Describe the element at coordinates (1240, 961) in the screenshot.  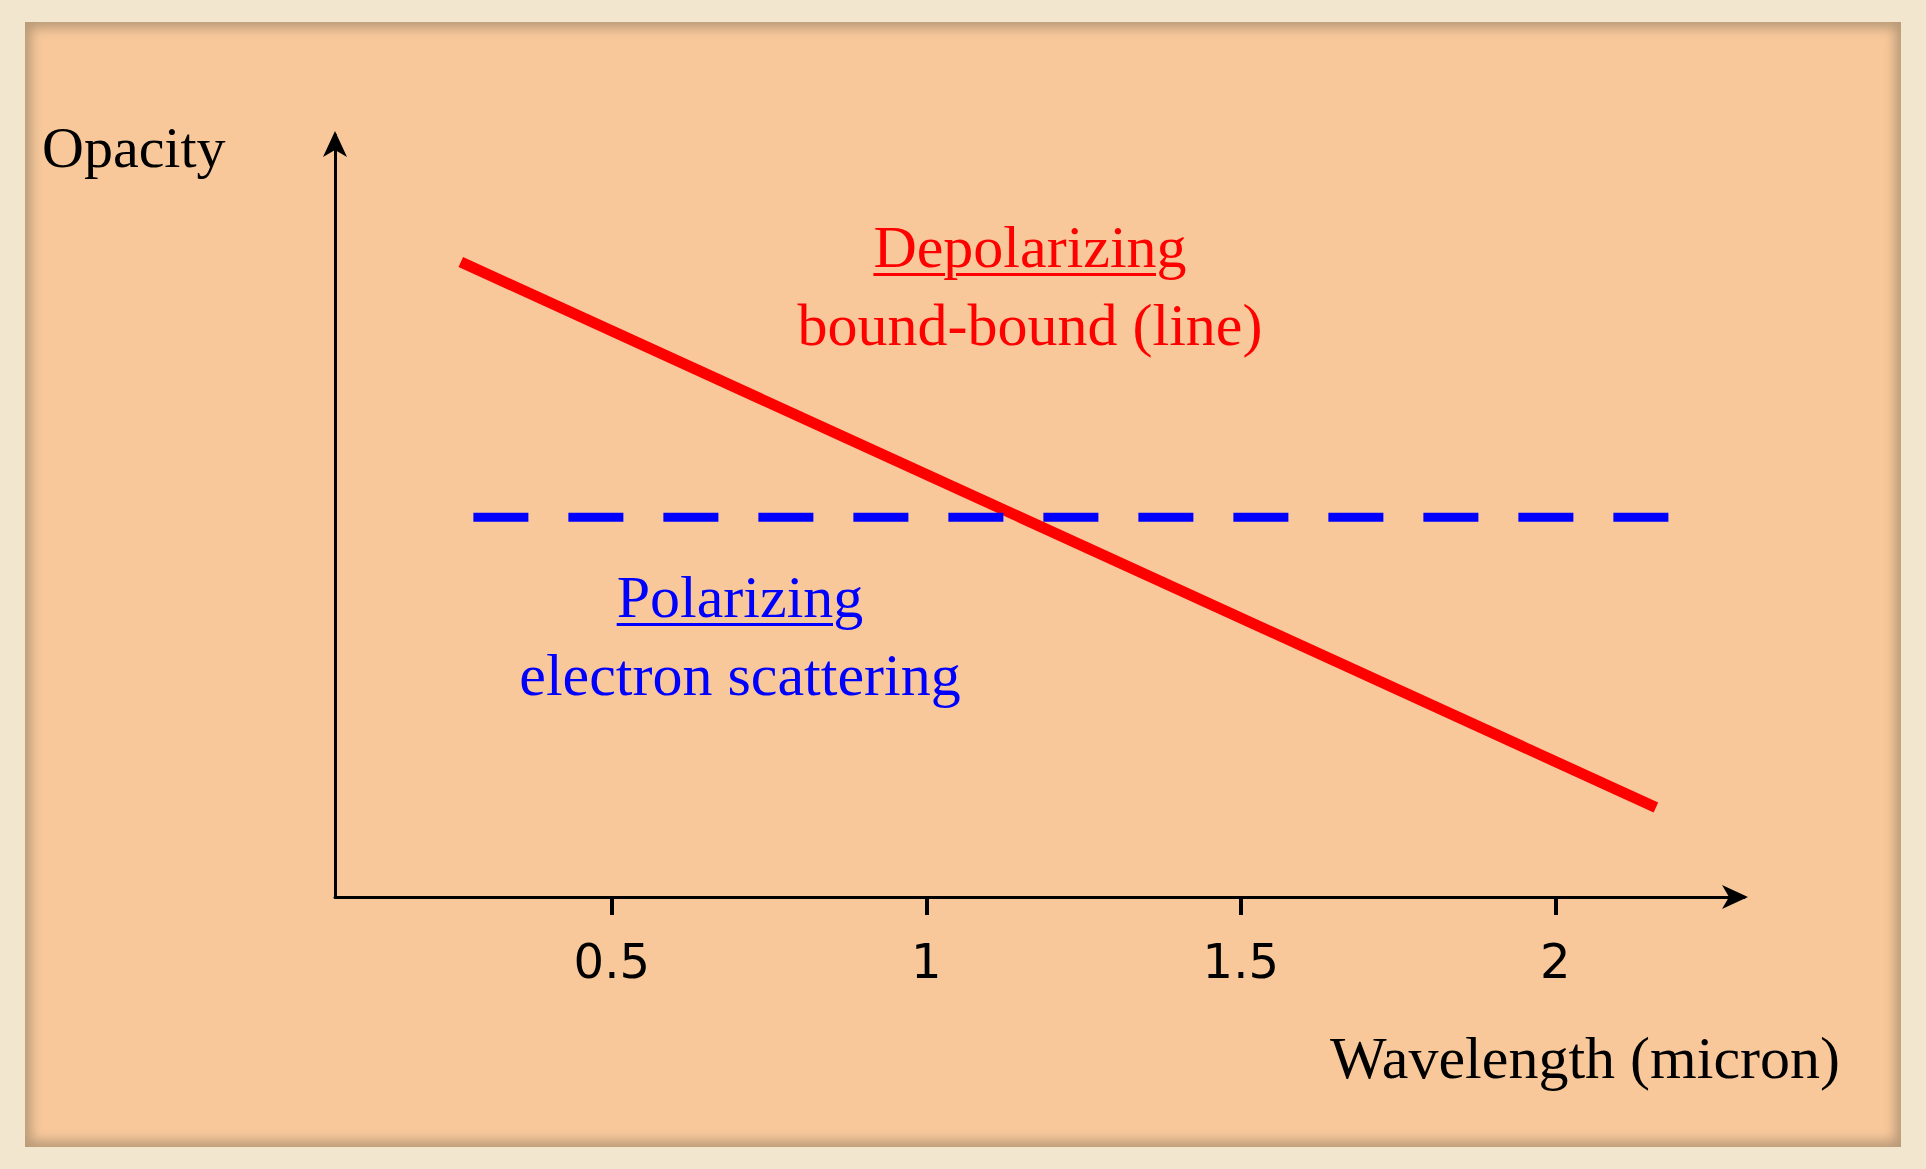
I see `x-tick-label: 1.5` at that location.